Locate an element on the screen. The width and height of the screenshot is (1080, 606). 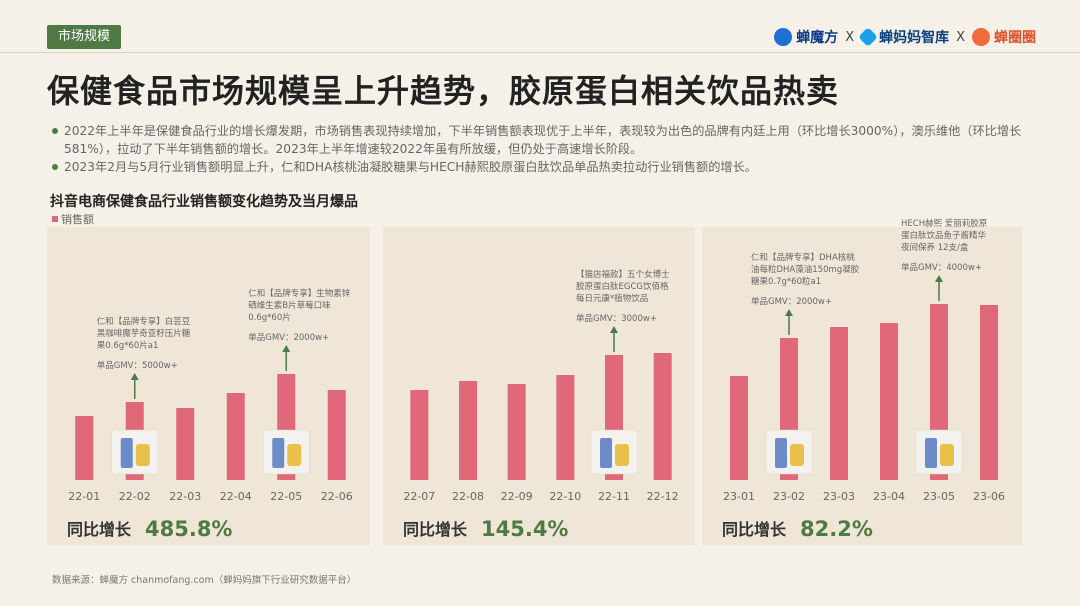
annotation-line: 0.6g*60片 is located at coordinates (269, 317).